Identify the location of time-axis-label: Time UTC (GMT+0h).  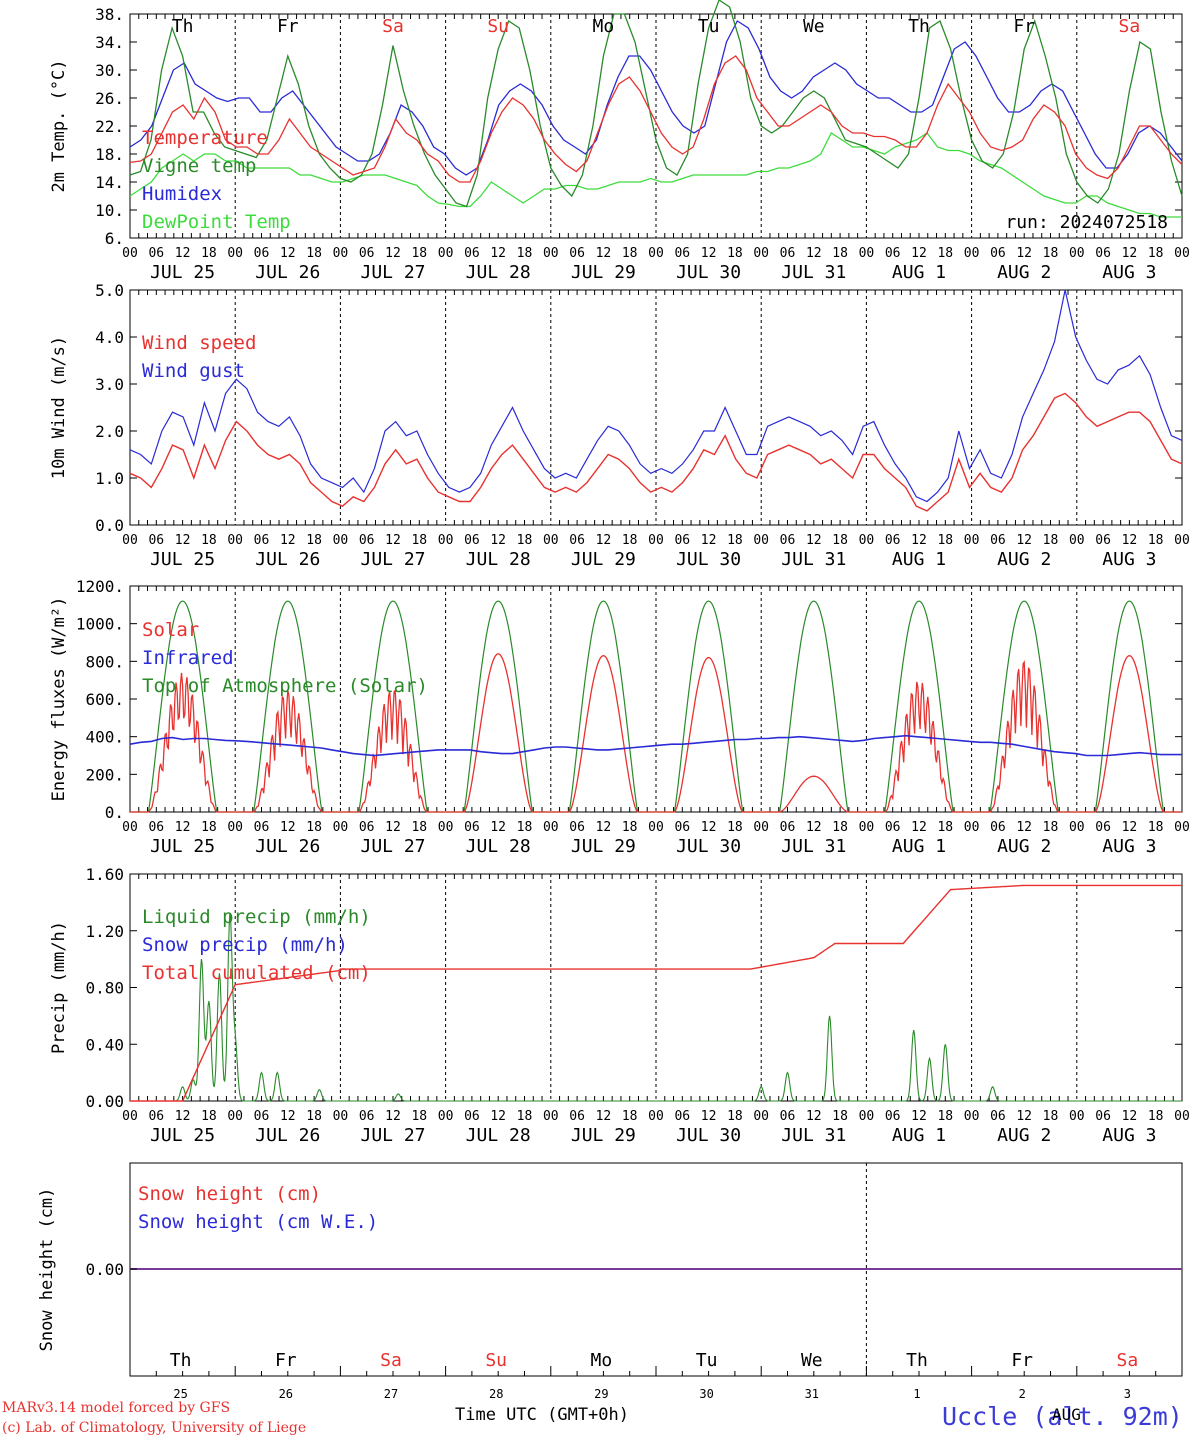
(542, 1415).